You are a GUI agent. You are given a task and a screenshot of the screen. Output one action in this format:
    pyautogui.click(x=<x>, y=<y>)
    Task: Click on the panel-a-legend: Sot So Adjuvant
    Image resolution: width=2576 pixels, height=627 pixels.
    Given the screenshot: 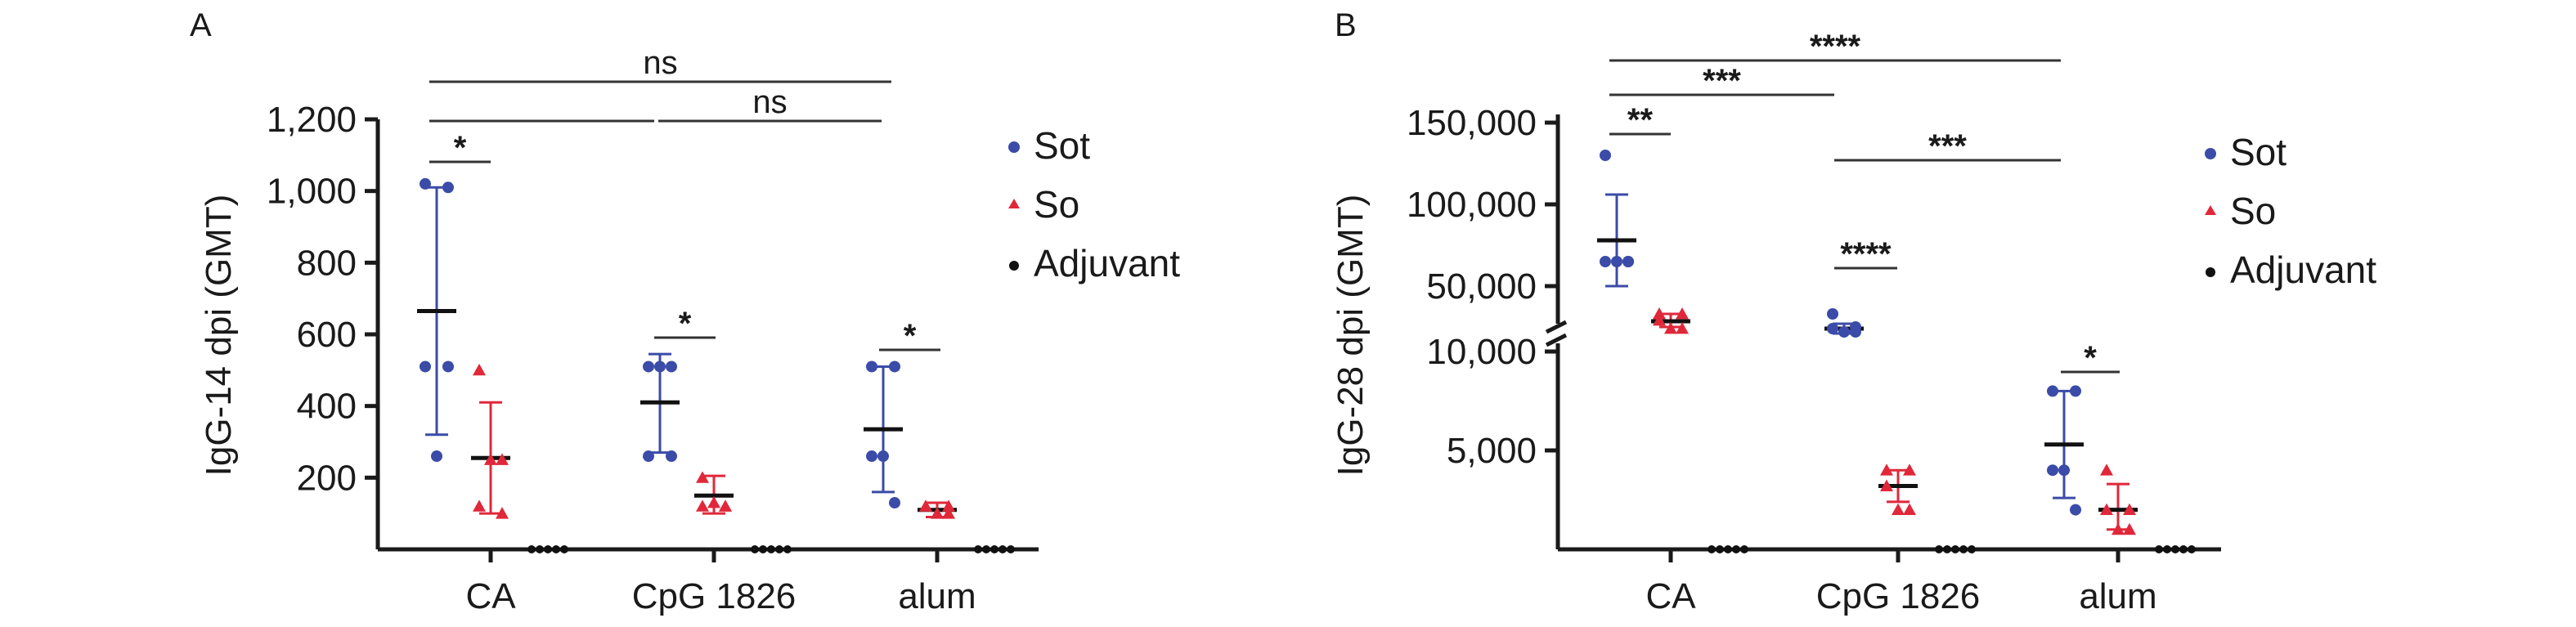 What is the action you would take?
    pyautogui.click(x=1094, y=204)
    